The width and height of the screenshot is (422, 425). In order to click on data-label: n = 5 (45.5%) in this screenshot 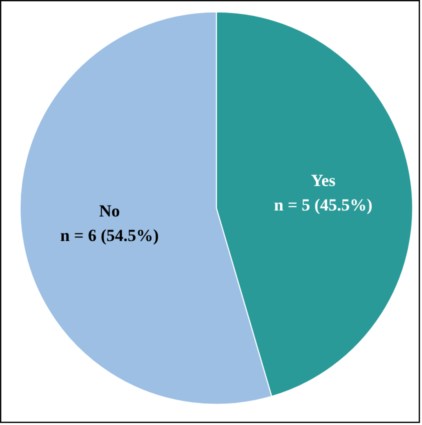, I will do `click(323, 205)`.